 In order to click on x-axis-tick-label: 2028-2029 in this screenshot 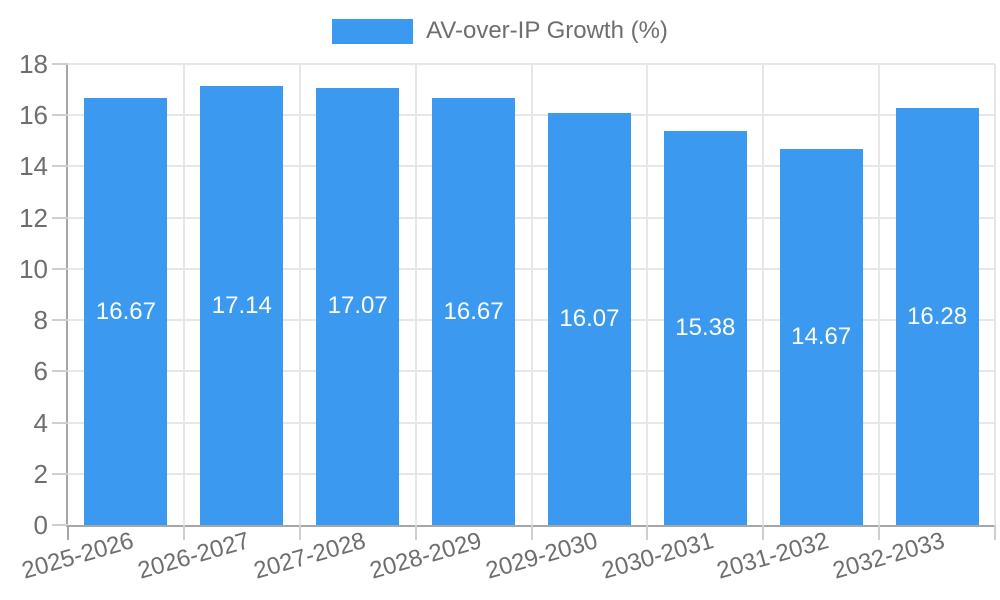, I will do `click(425, 556)`.